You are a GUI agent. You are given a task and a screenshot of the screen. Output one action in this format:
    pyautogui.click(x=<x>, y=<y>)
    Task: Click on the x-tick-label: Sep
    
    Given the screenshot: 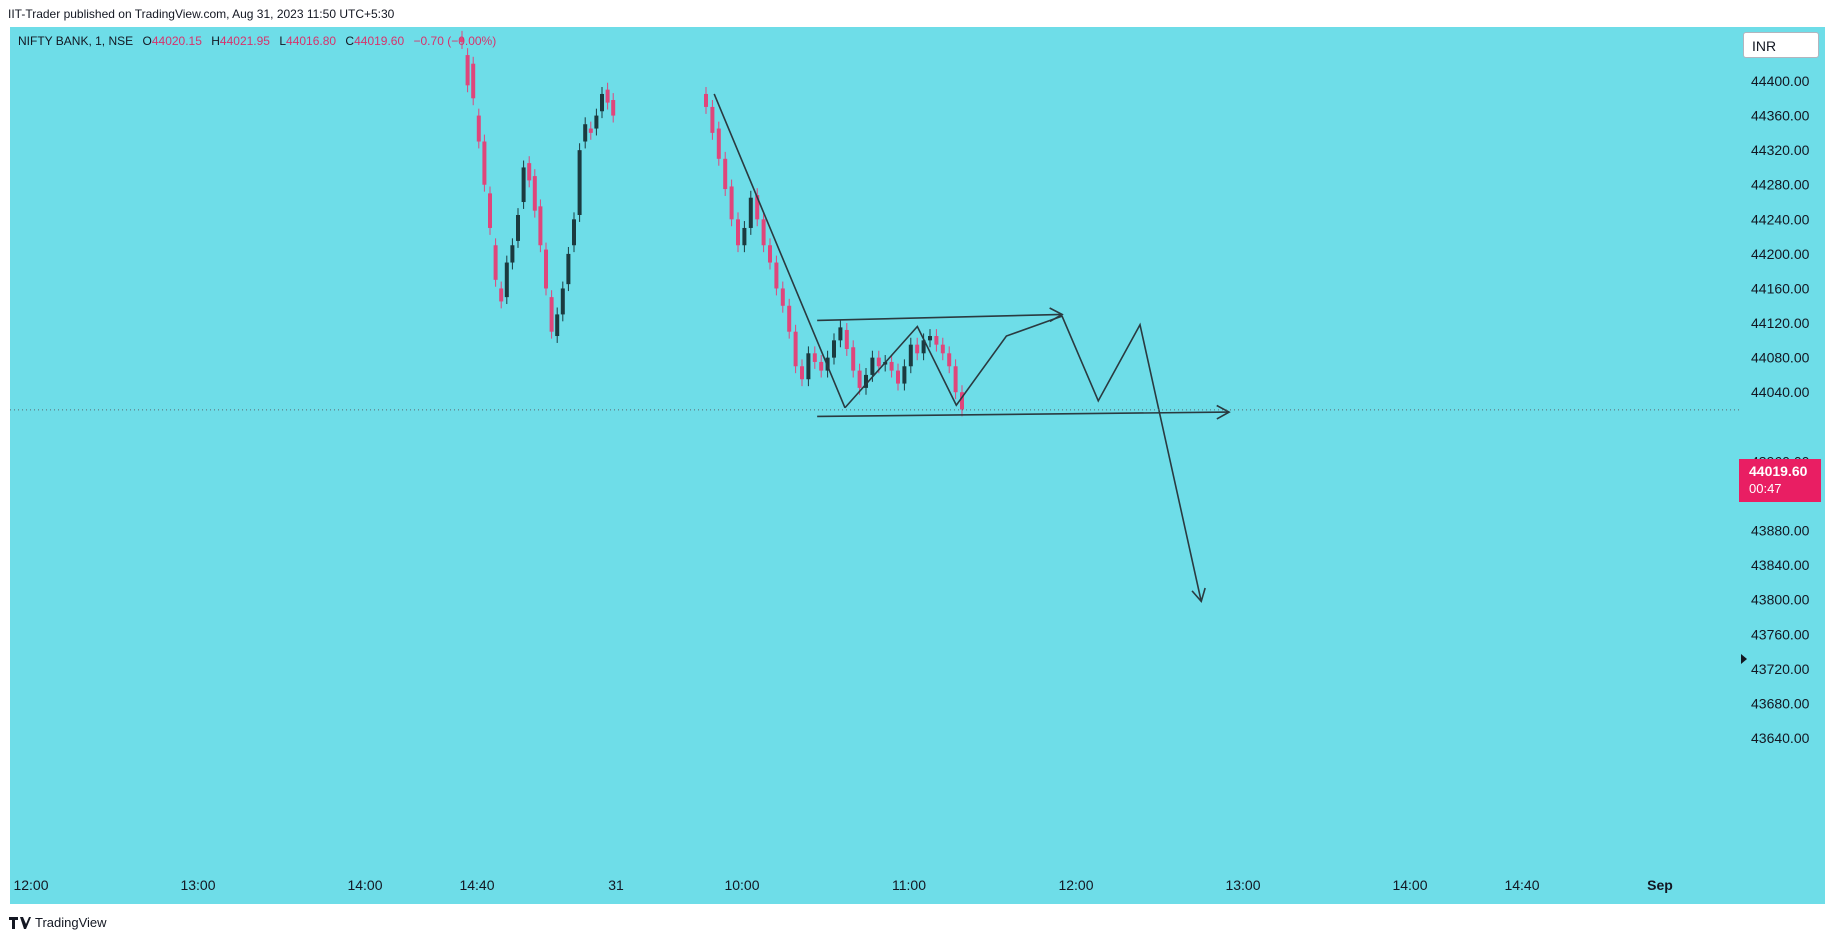 What is the action you would take?
    pyautogui.click(x=1660, y=885)
    